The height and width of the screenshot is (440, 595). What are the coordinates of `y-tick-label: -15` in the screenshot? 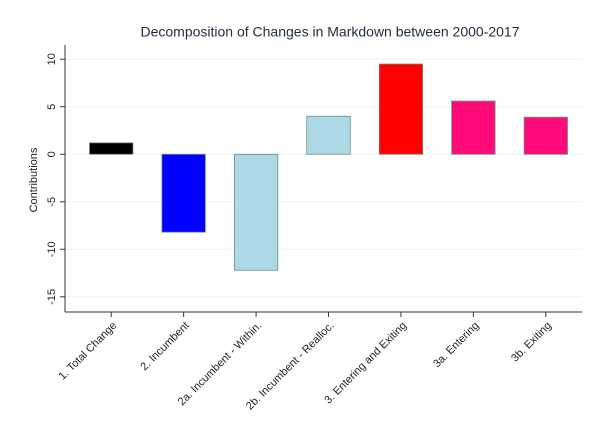 It's located at (52, 297).